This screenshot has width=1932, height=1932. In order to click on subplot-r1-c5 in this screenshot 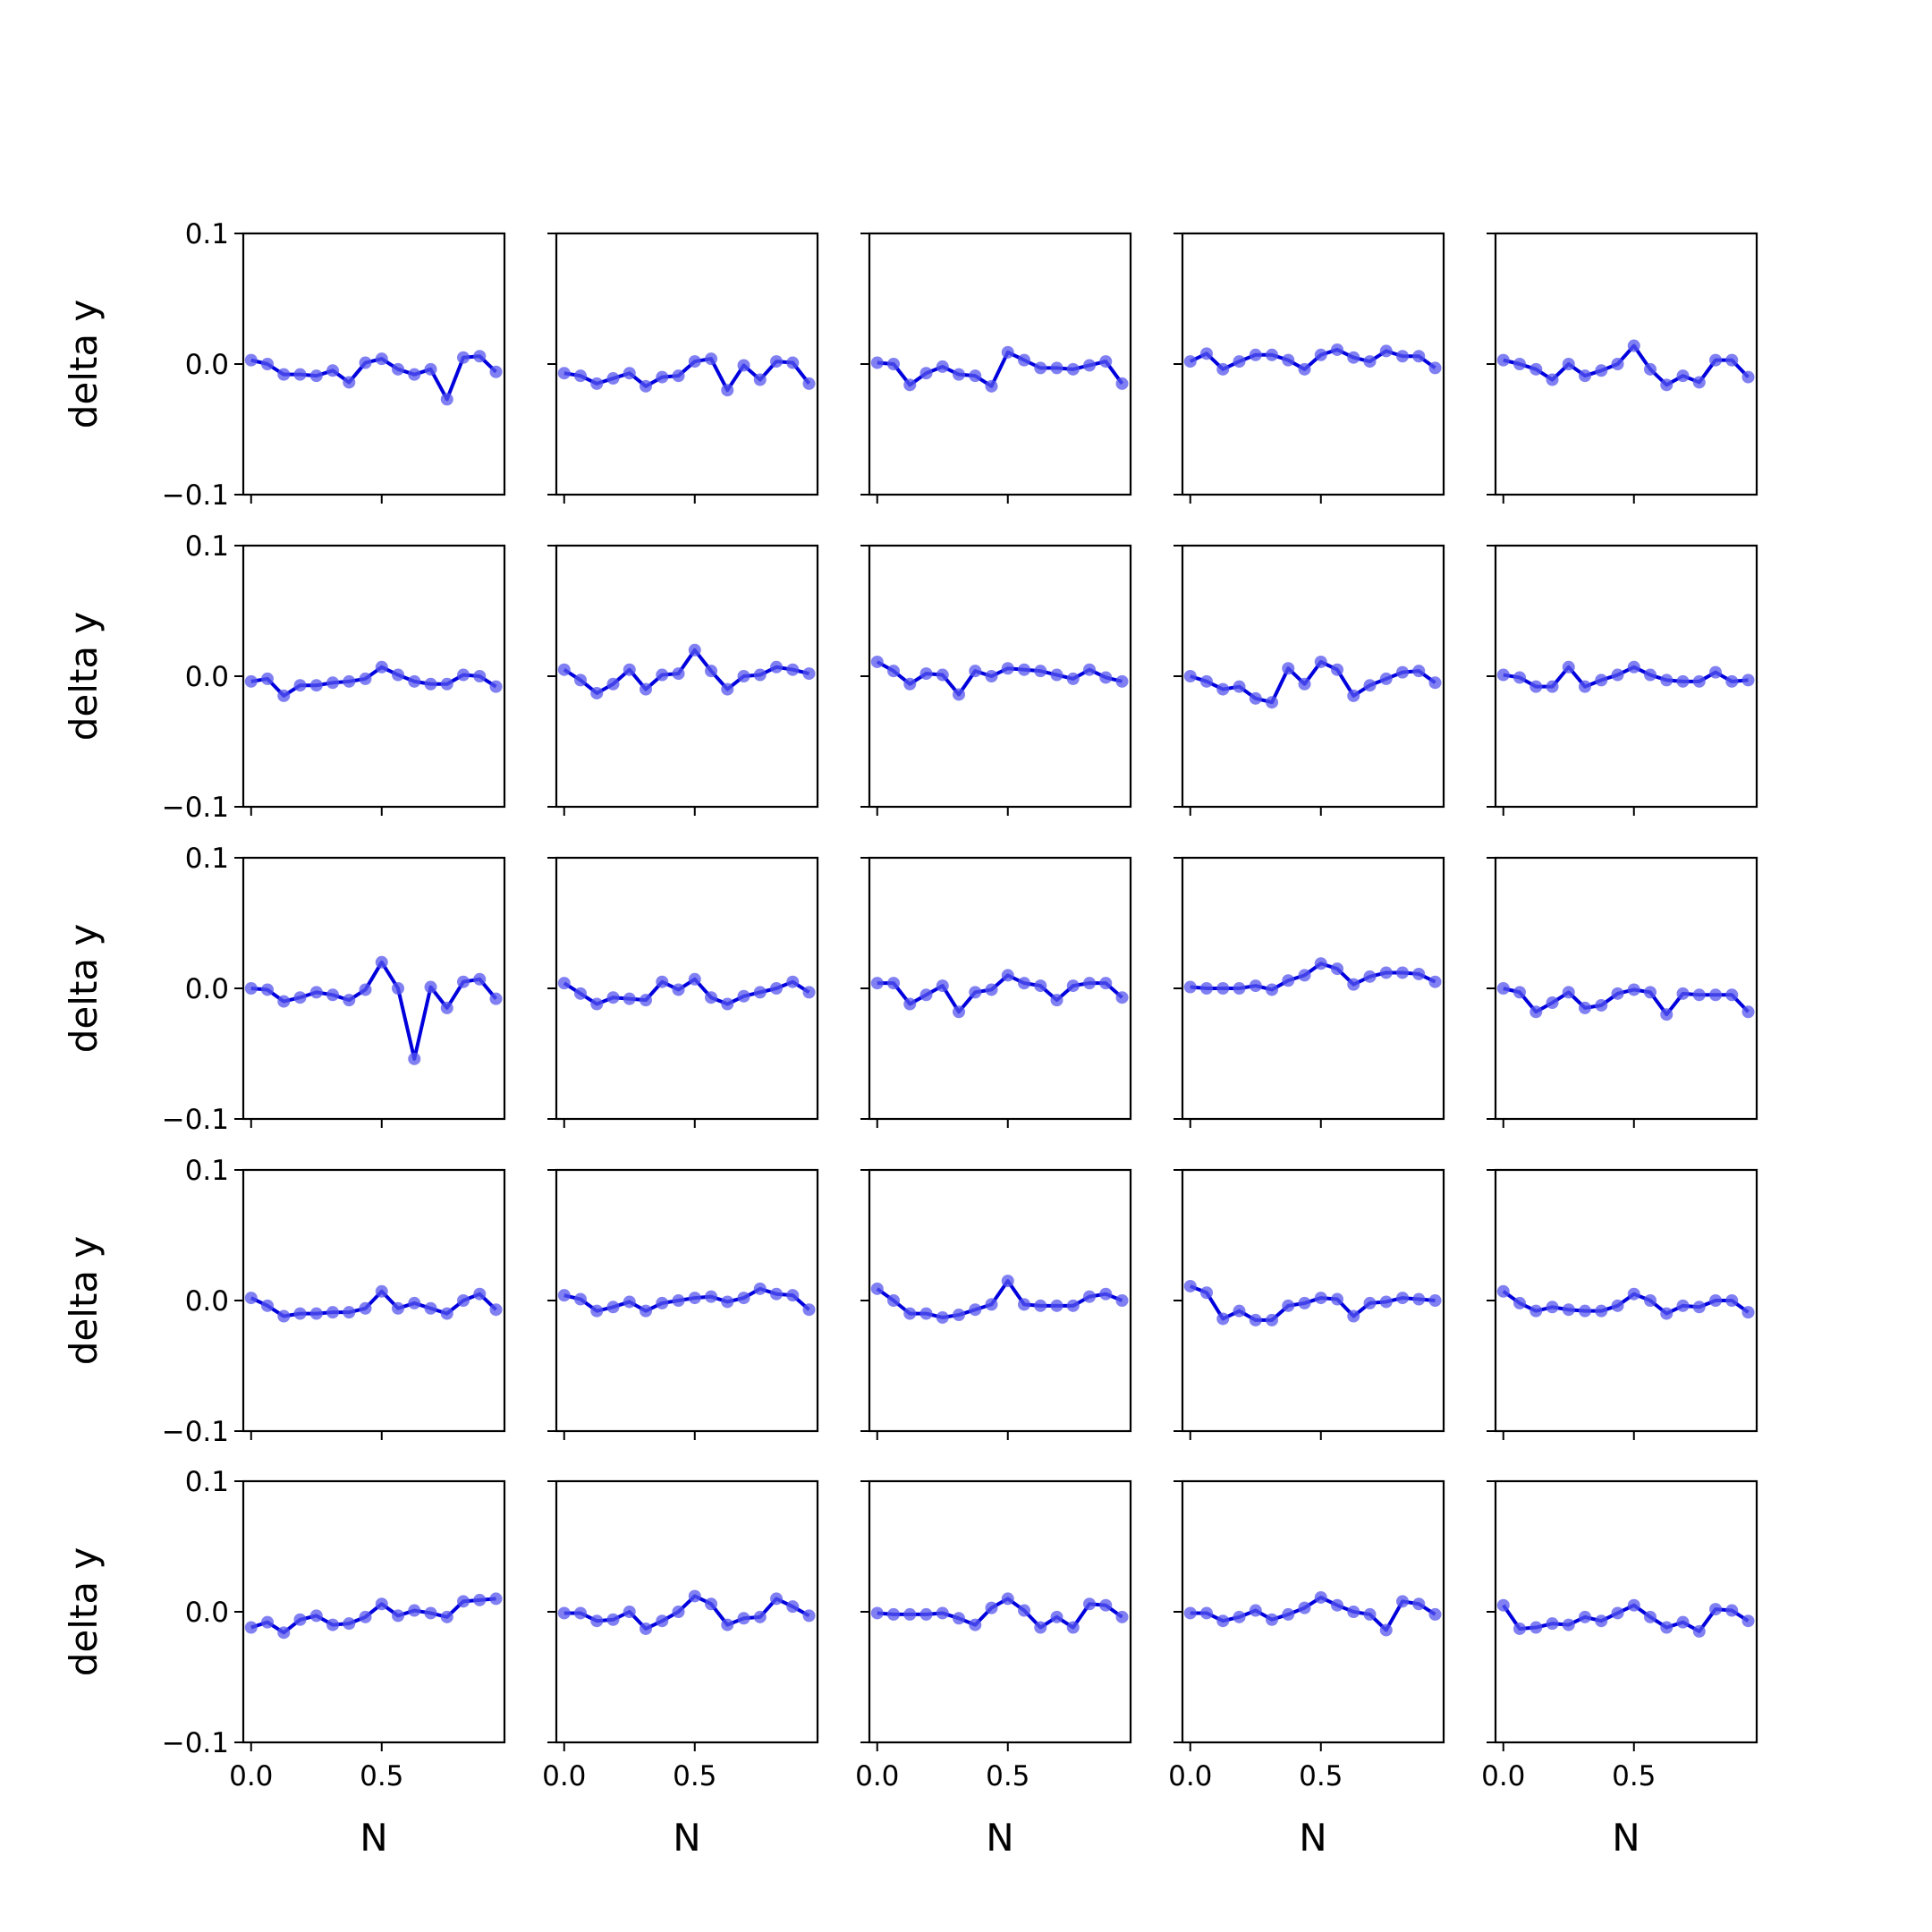, I will do `click(1622, 368)`.